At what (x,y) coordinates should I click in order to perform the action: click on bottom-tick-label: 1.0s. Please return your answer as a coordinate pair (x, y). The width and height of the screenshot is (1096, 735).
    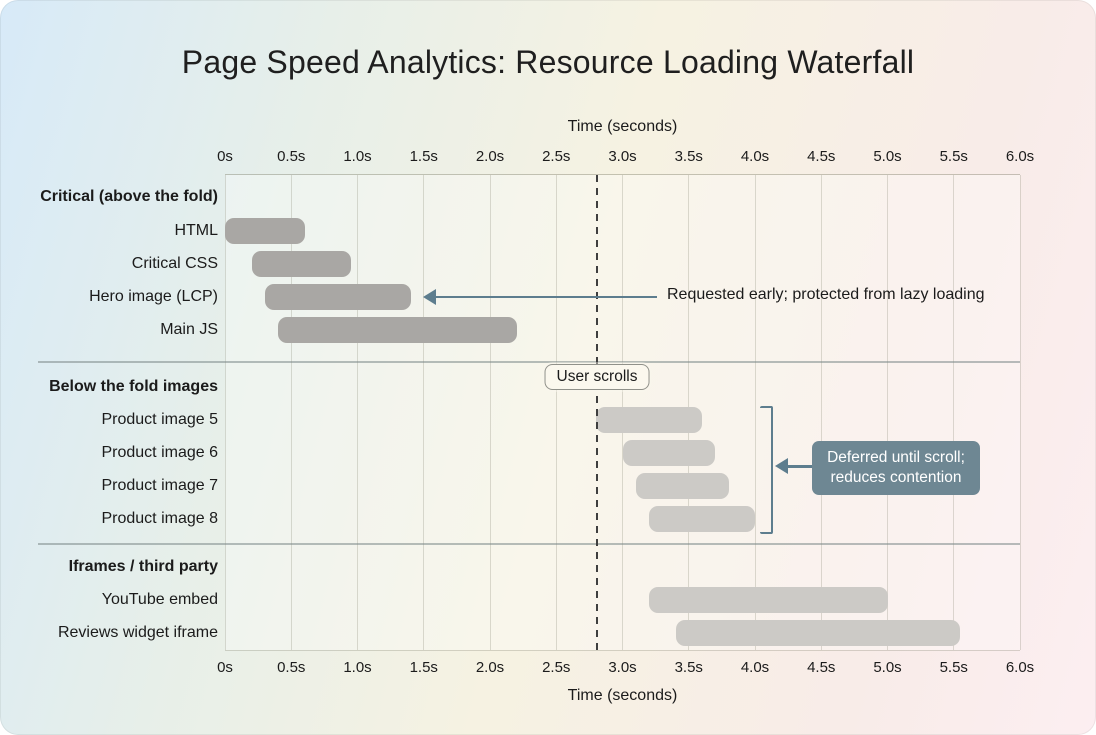
    Looking at the image, I should click on (357, 667).